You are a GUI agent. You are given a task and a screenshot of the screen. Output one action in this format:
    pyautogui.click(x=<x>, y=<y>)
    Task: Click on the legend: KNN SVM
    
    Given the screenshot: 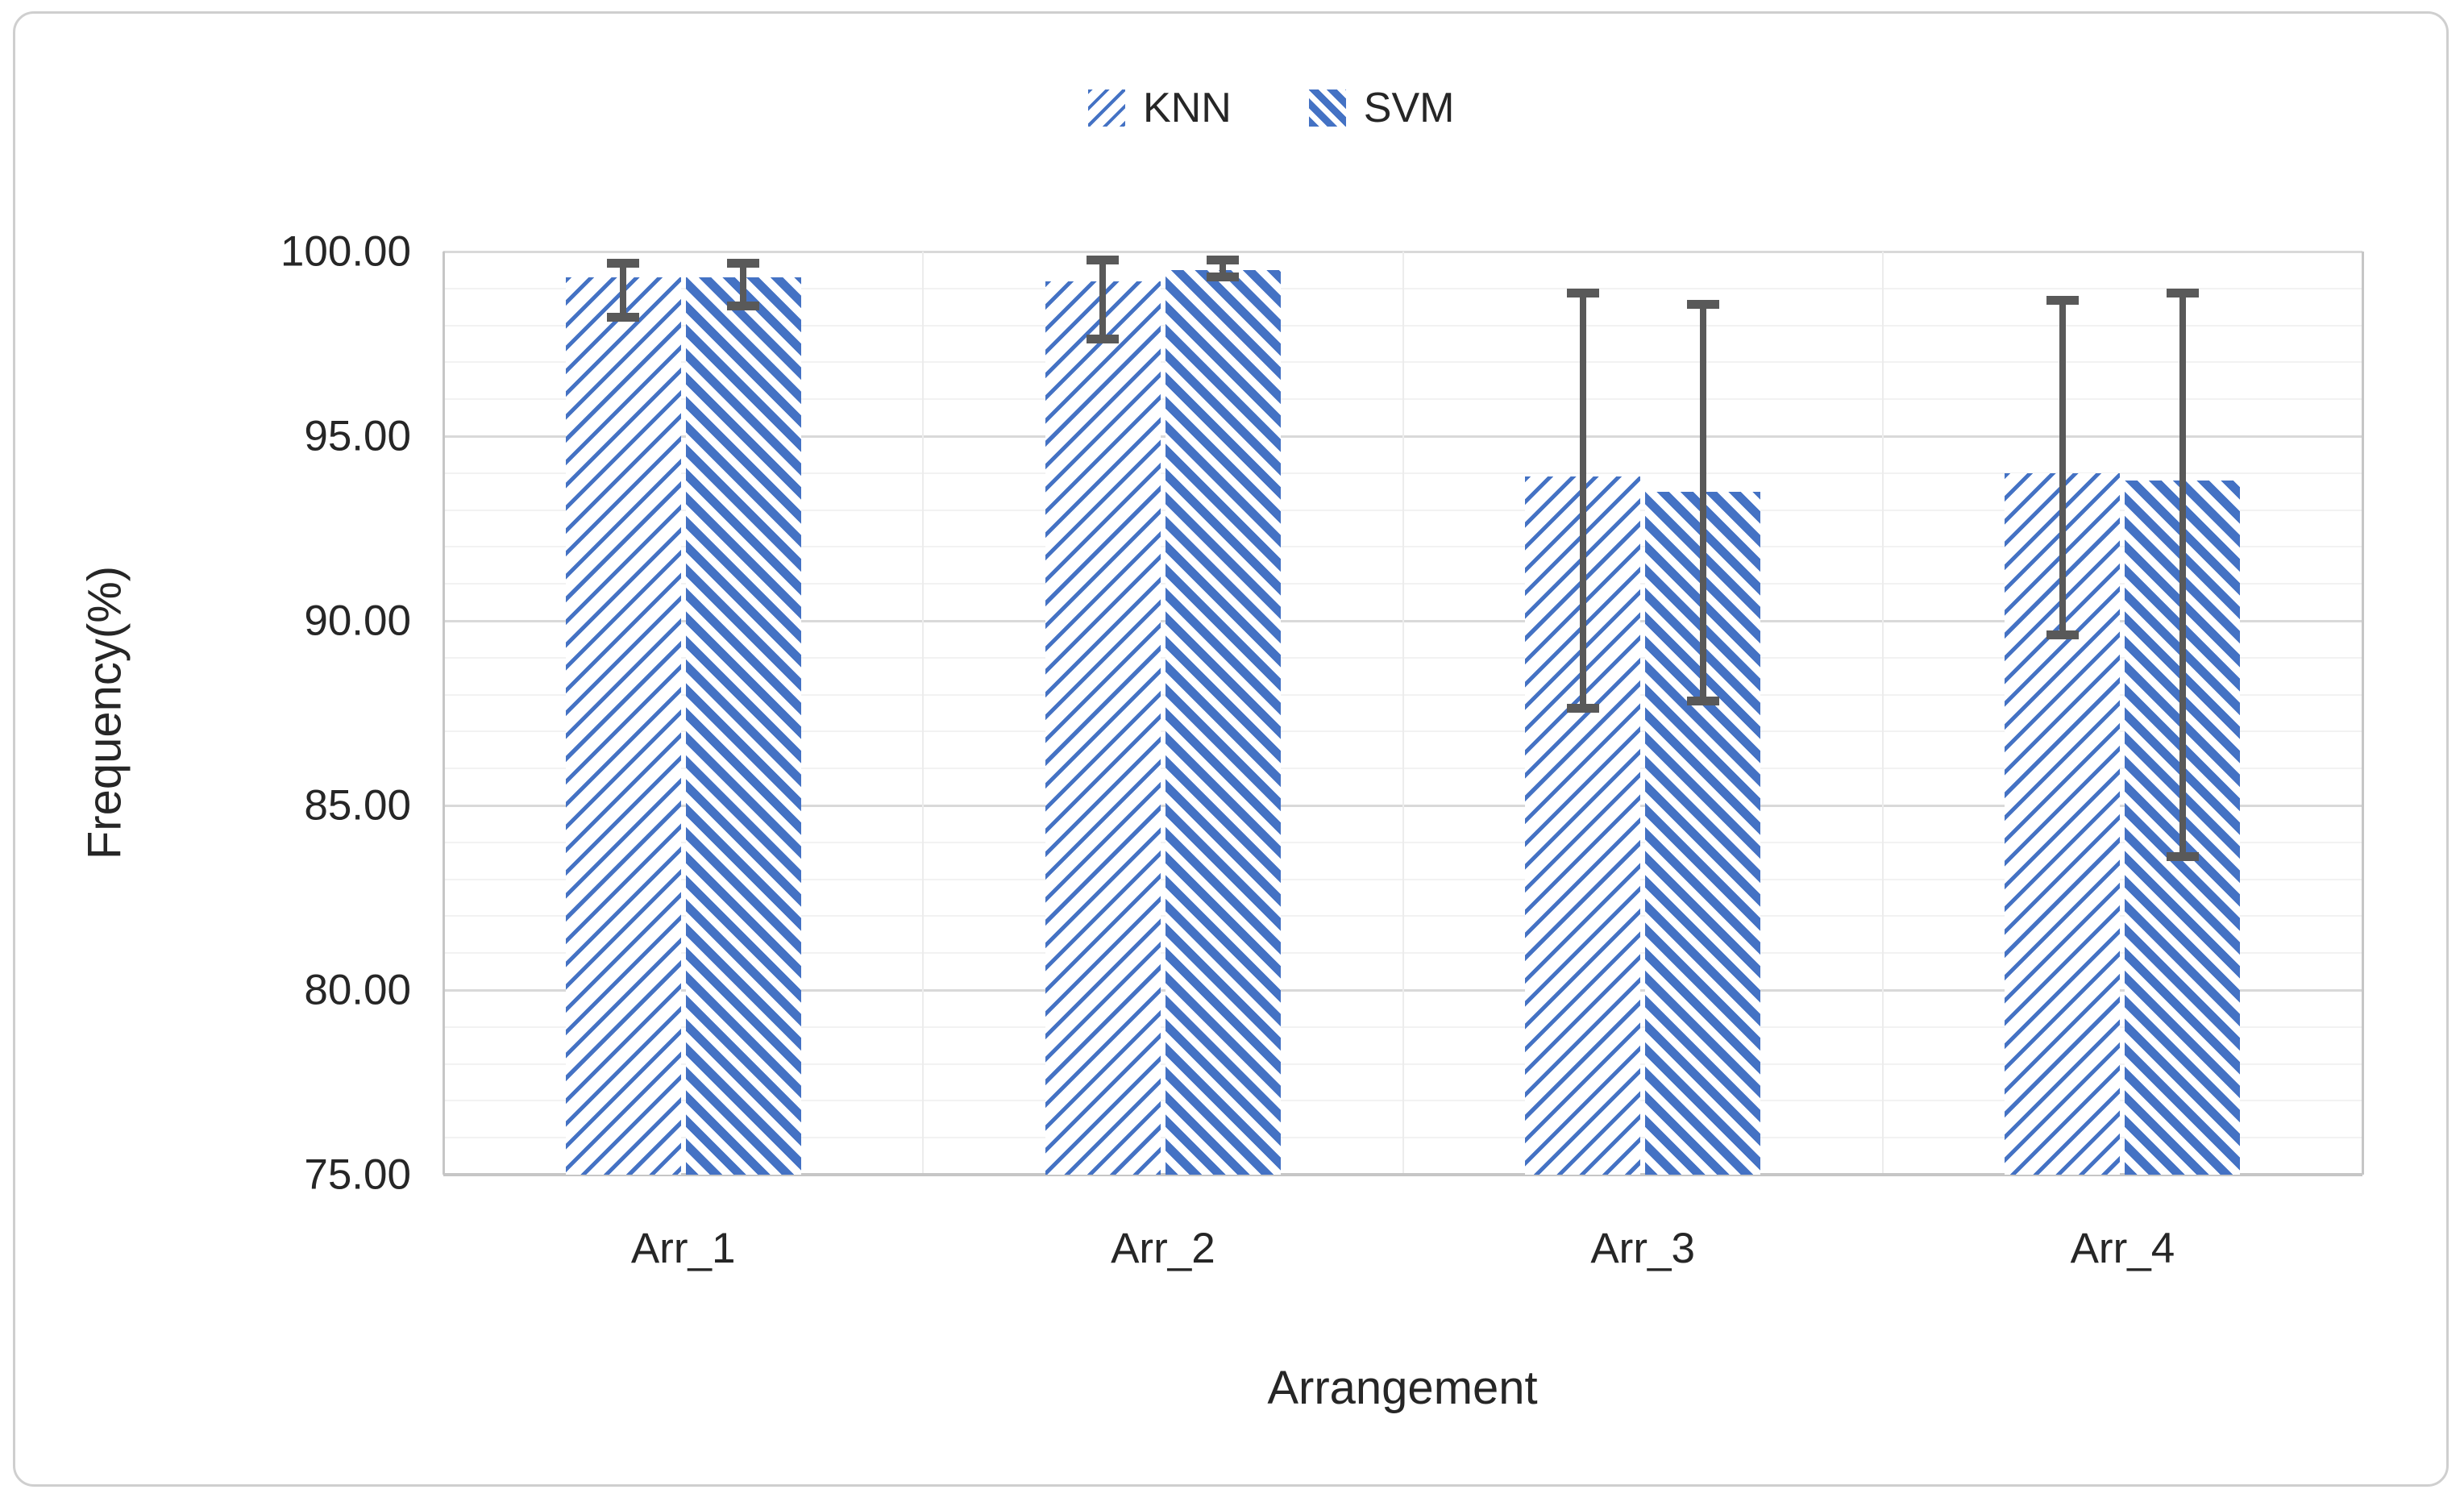 What is the action you would take?
    pyautogui.click(x=1271, y=108)
    